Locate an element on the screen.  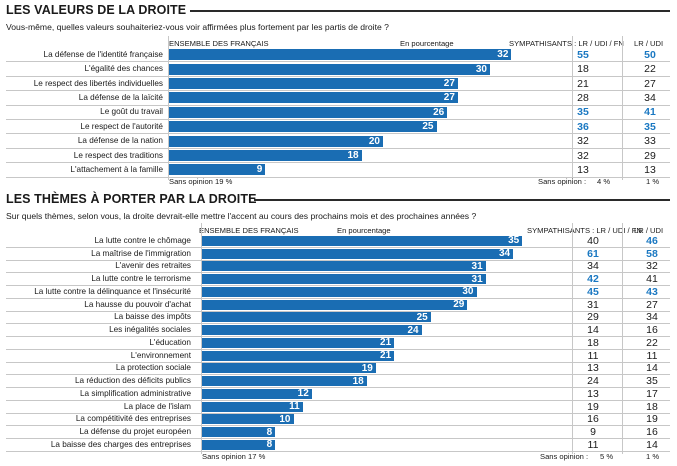
valeurs-sympathisants-value: 36 is located at coordinates (583, 126).